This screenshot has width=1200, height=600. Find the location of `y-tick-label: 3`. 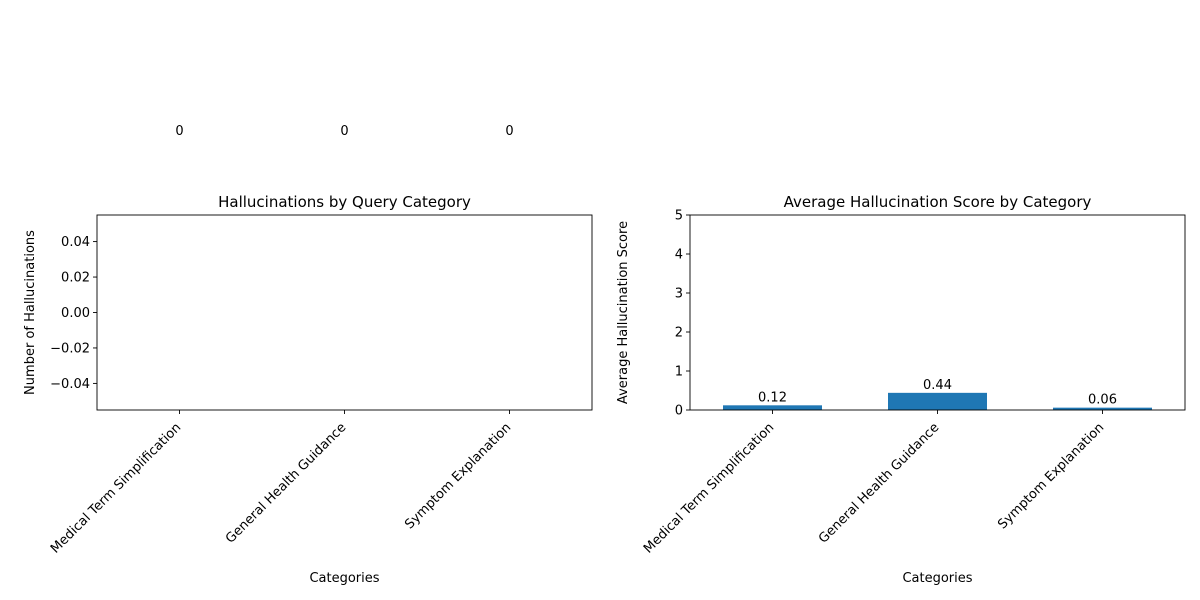

y-tick-label: 3 is located at coordinates (679, 294).